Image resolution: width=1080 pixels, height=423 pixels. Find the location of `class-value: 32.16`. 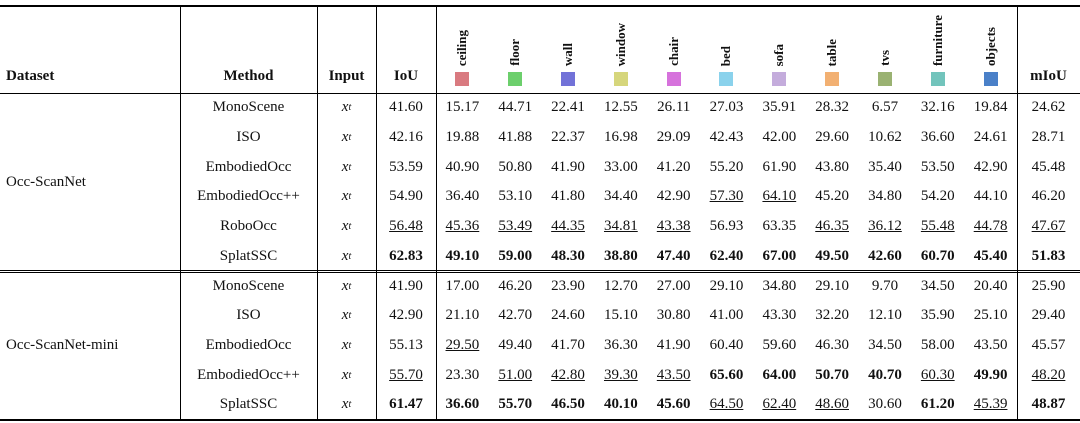

class-value: 32.16 is located at coordinates (937, 107).